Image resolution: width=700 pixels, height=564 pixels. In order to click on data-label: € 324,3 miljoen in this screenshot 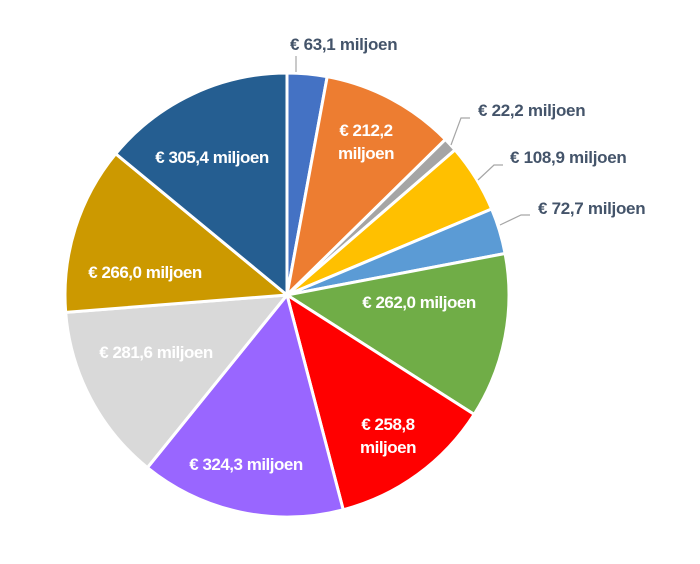, I will do `click(246, 464)`.